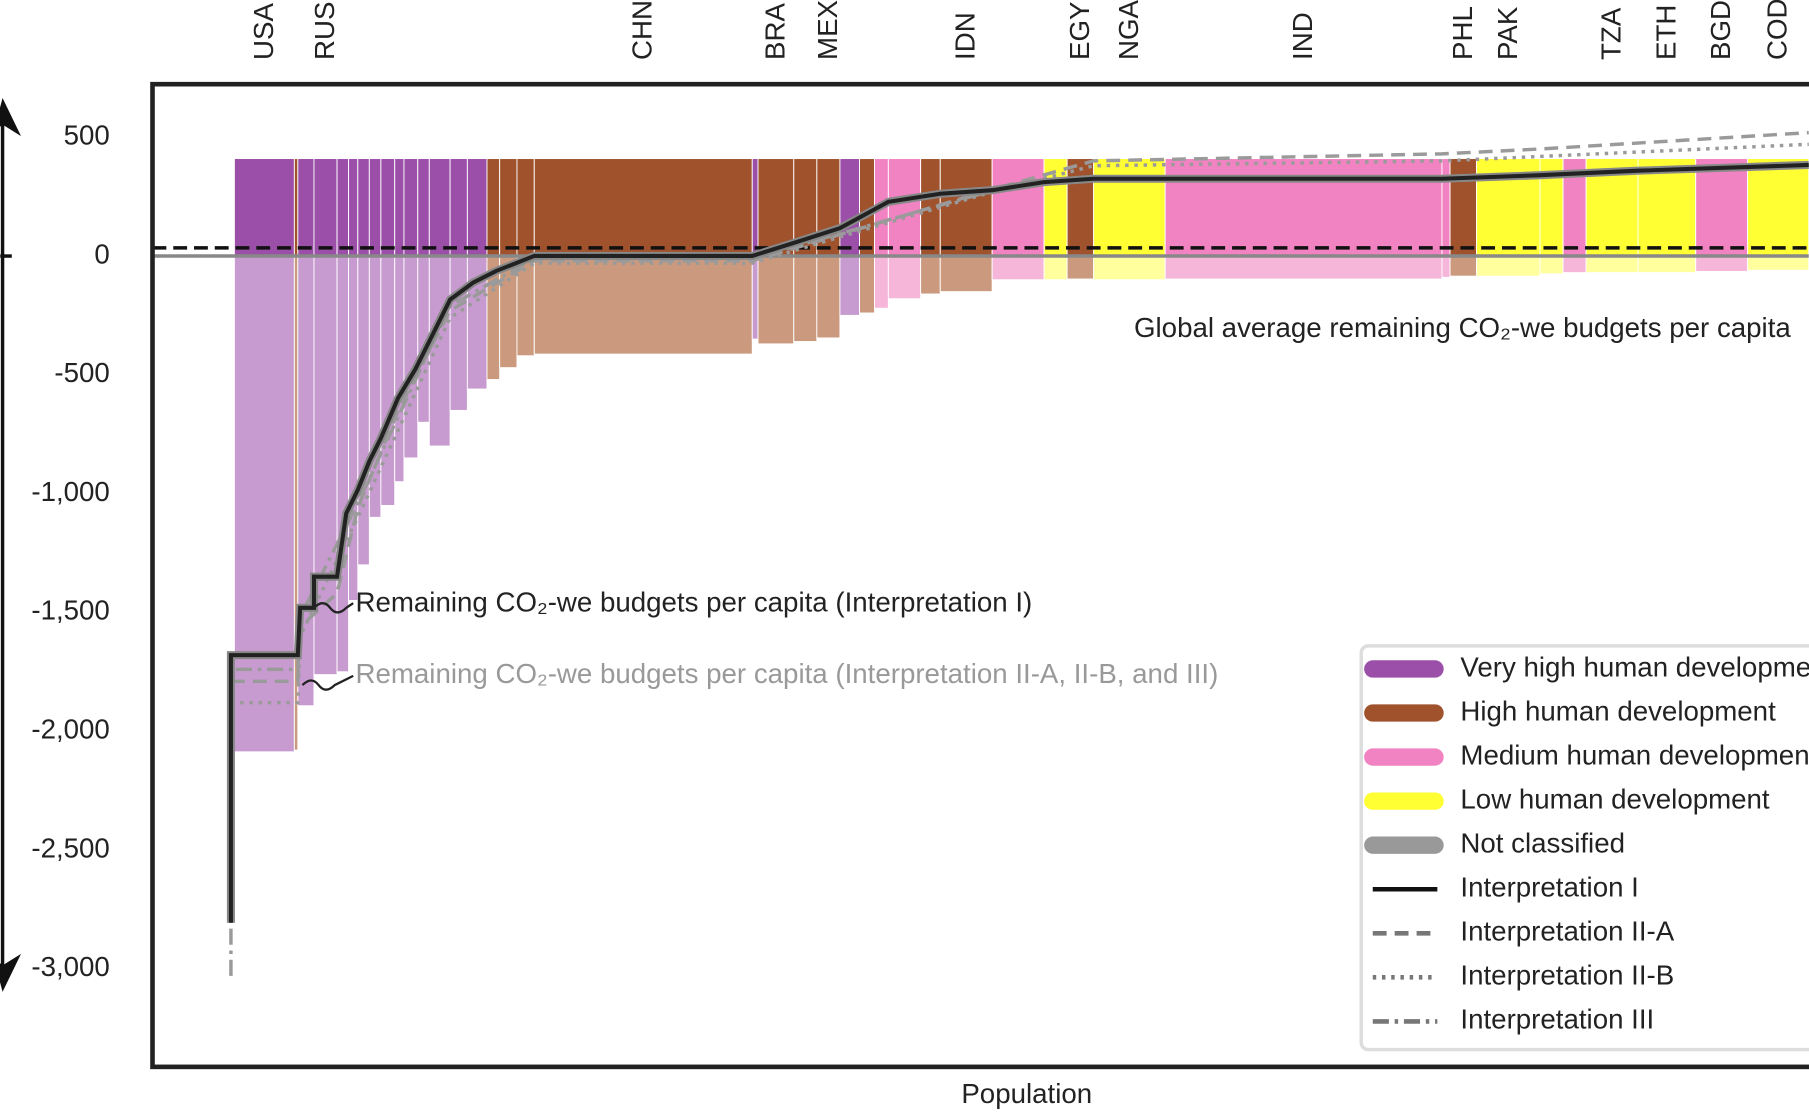 The height and width of the screenshot is (1113, 1809). Describe the element at coordinates (1567, 931) in the screenshot. I see `legend-label: Interpretation II-A` at that location.